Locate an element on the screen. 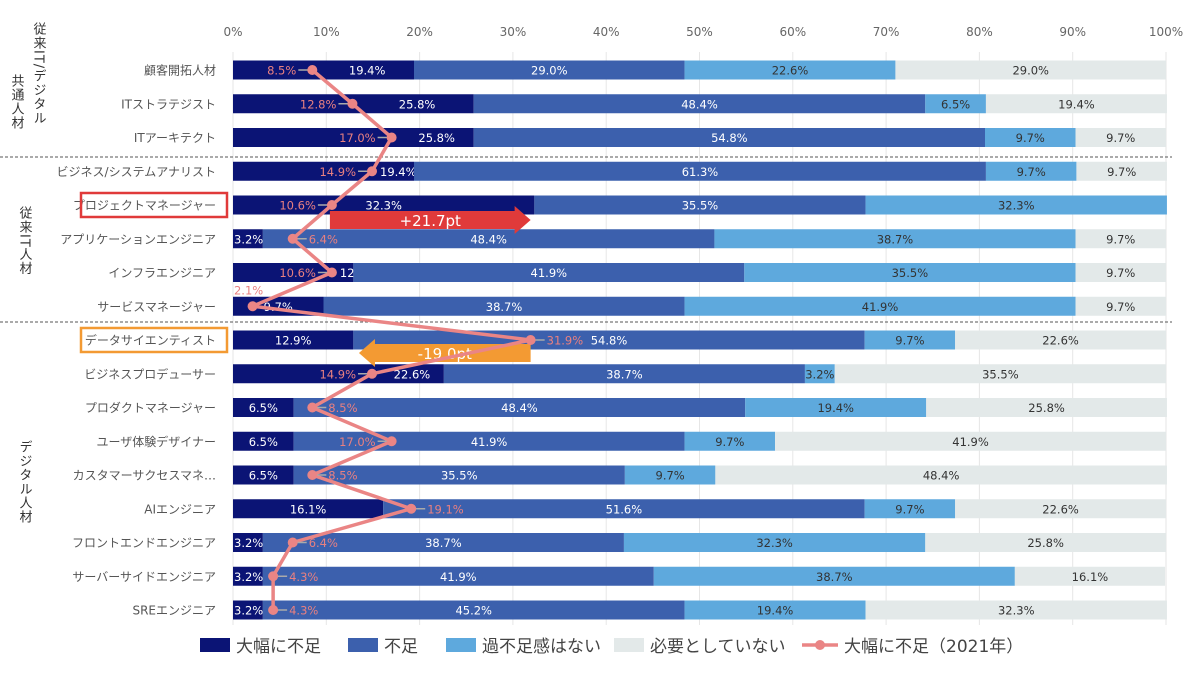 This screenshot has height=673, width=1200. legend-label: 必要としていない is located at coordinates (718, 647).